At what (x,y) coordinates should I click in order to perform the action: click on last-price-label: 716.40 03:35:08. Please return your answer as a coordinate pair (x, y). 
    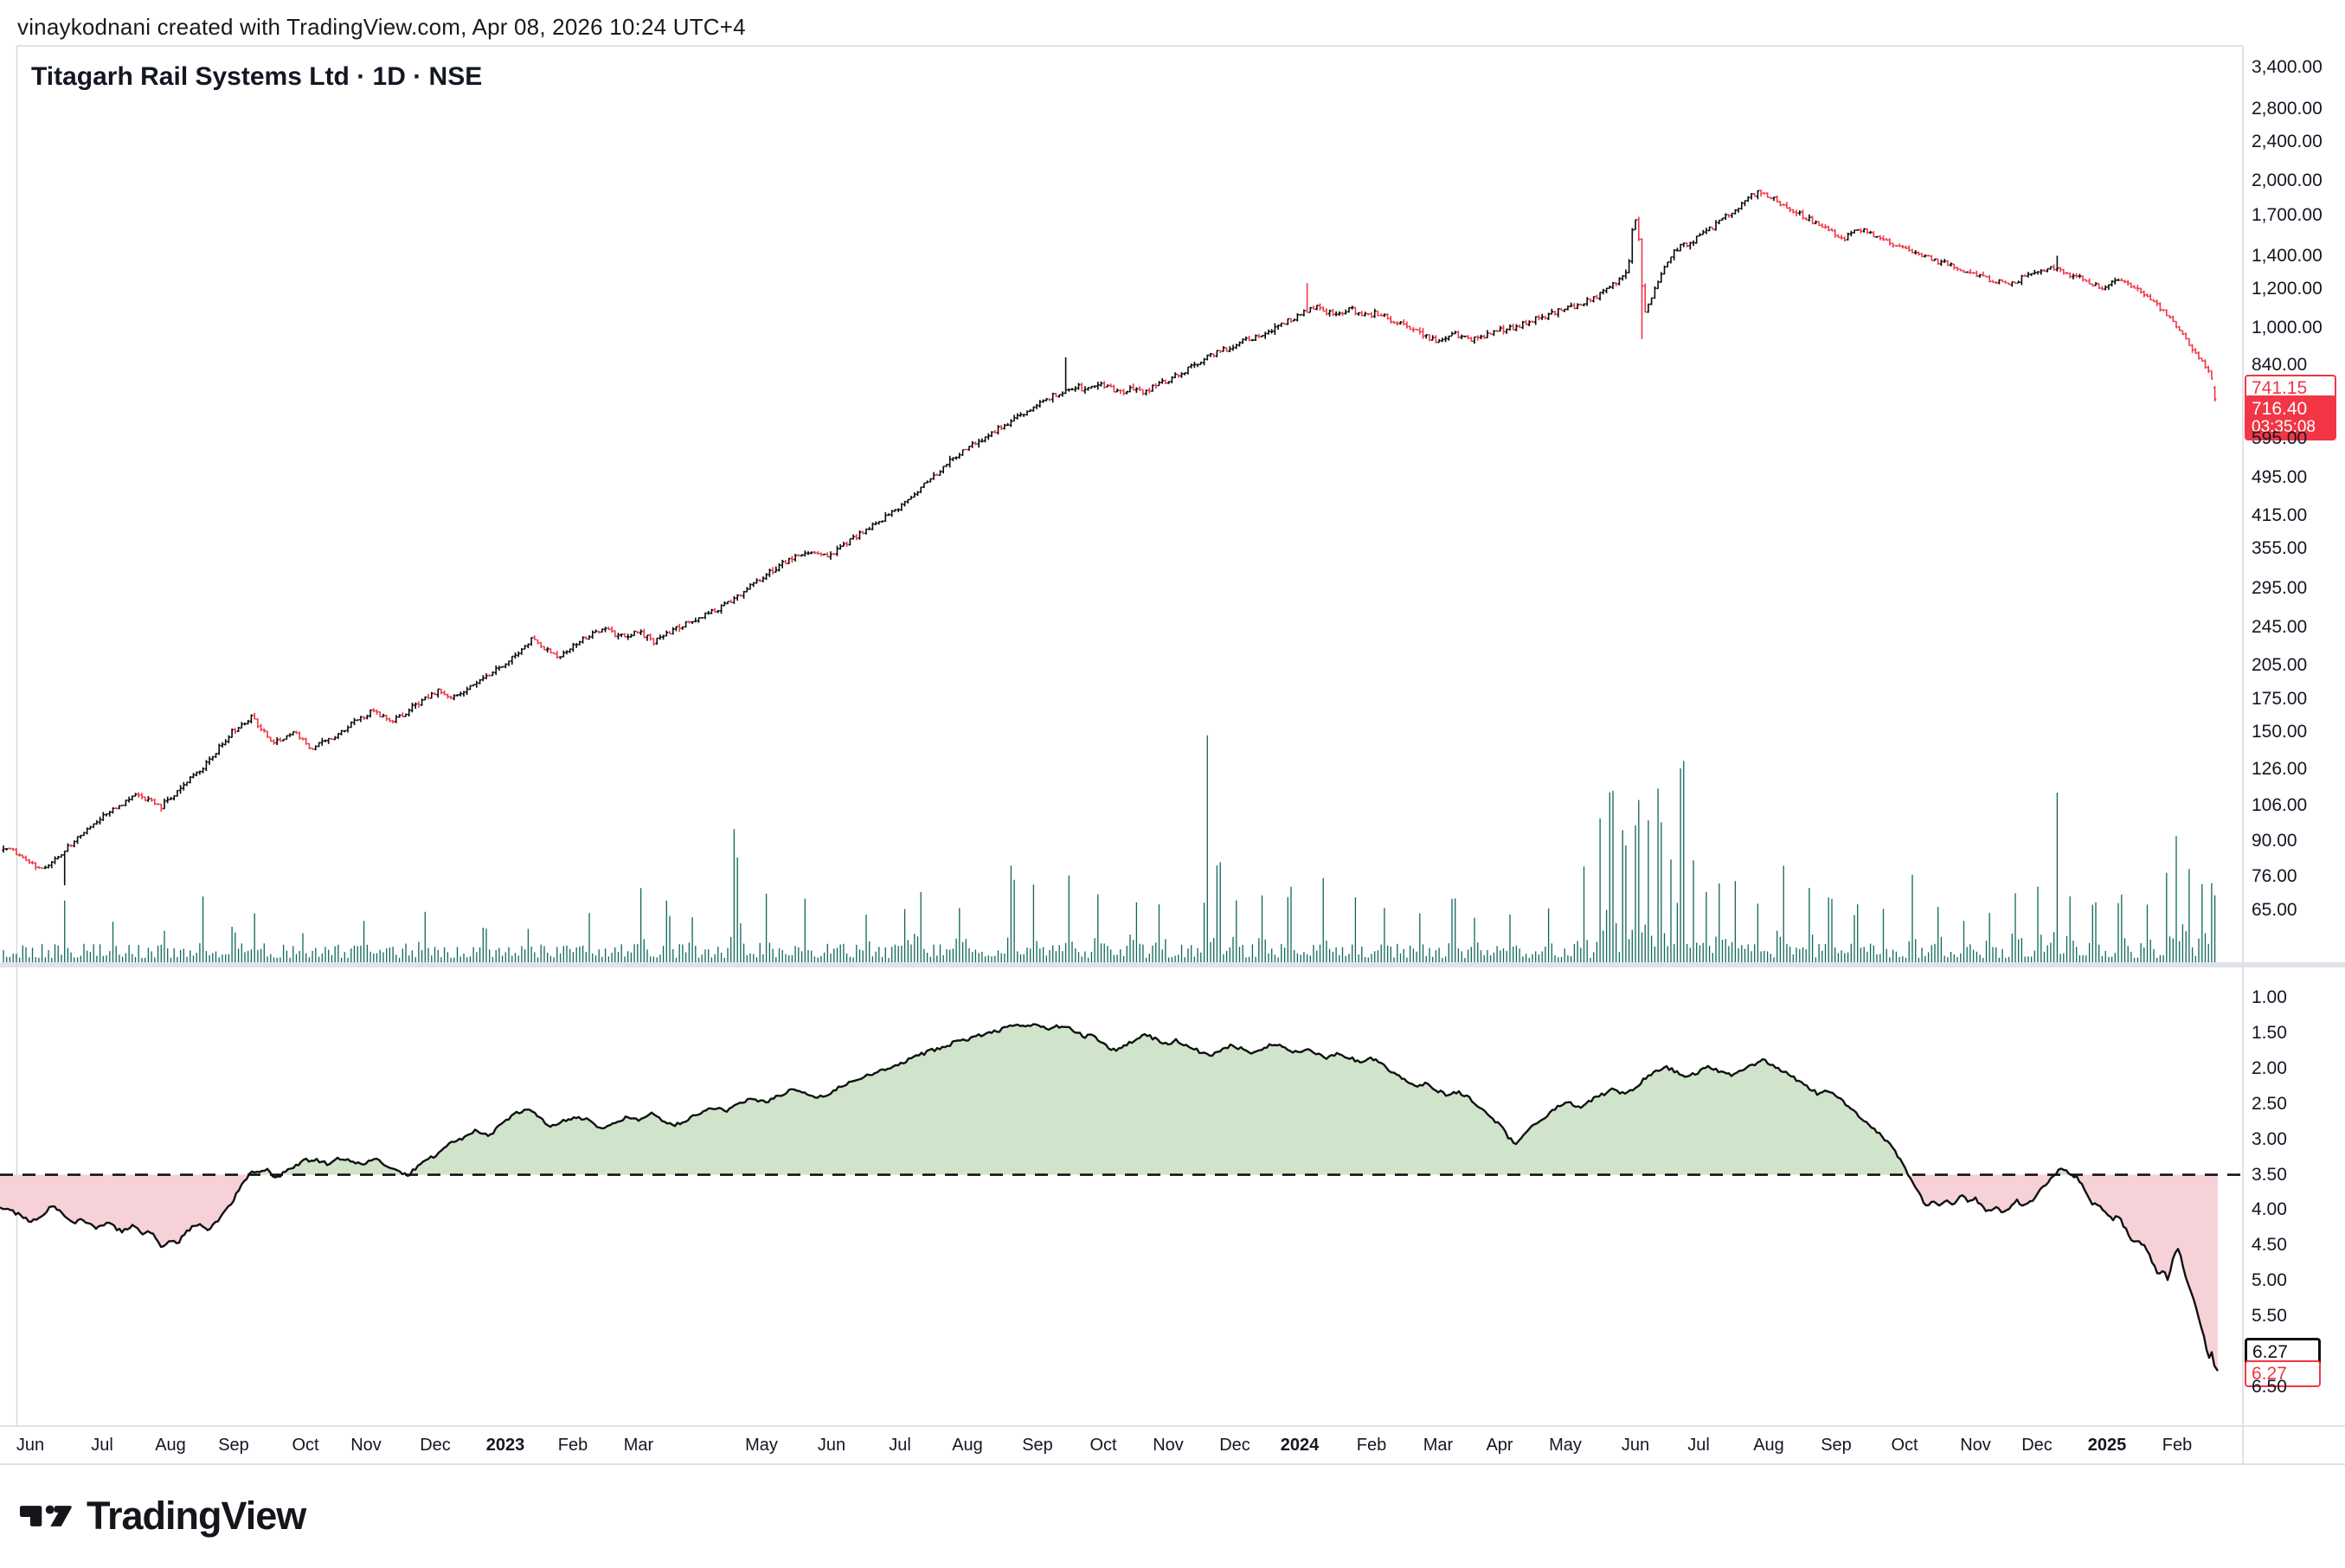
    Looking at the image, I should click on (2290, 417).